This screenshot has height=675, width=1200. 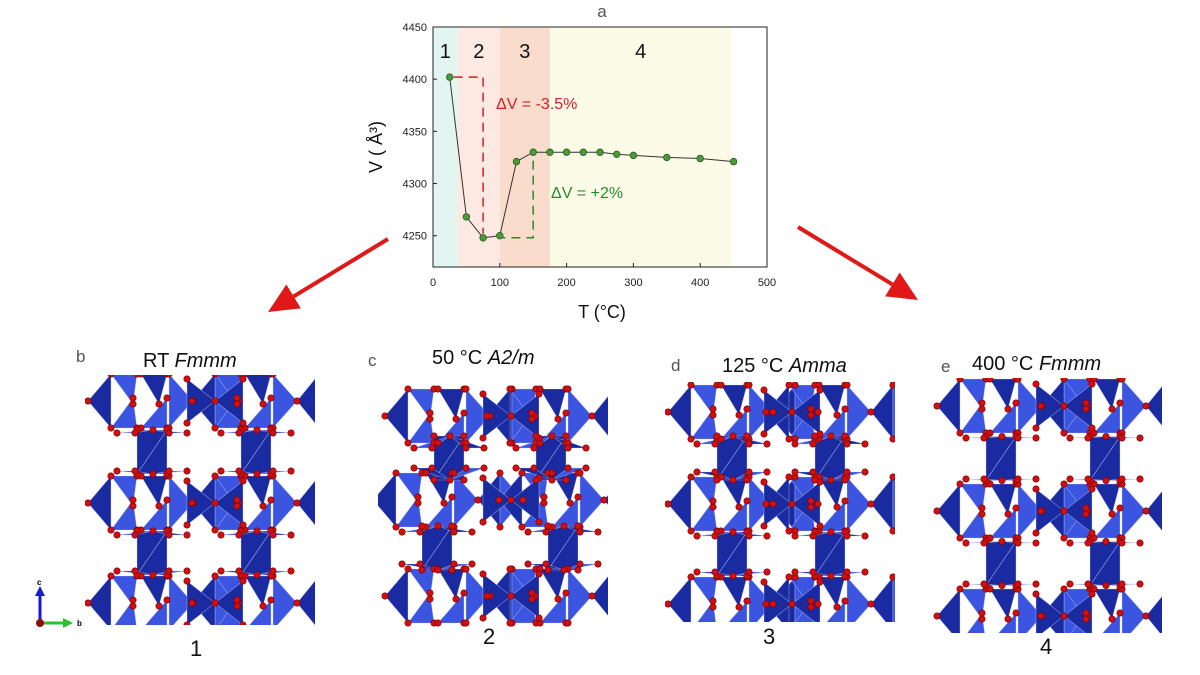 I want to click on left-arrow-head-icon, so click(x=284, y=298).